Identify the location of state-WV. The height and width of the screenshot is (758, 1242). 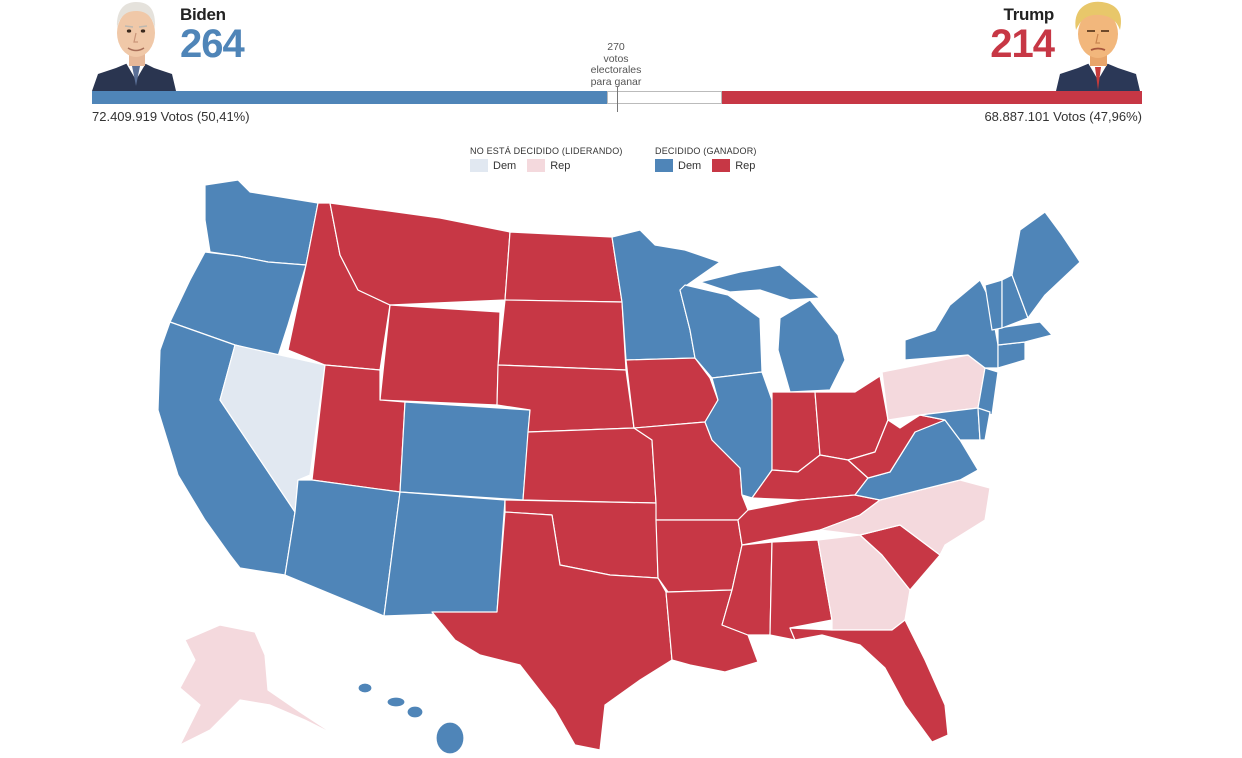
(896, 446).